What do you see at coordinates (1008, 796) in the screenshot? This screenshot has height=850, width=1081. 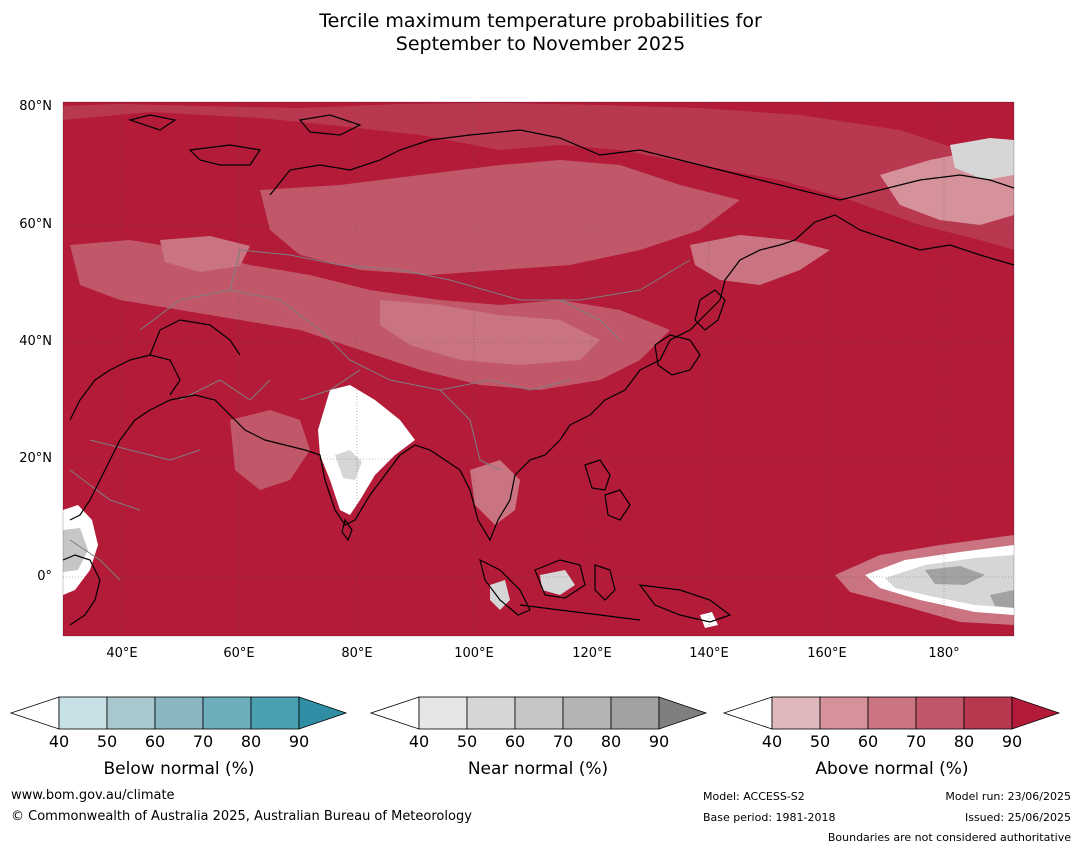 I see `footer-model-run: Model run: 23/06/2025` at bounding box center [1008, 796].